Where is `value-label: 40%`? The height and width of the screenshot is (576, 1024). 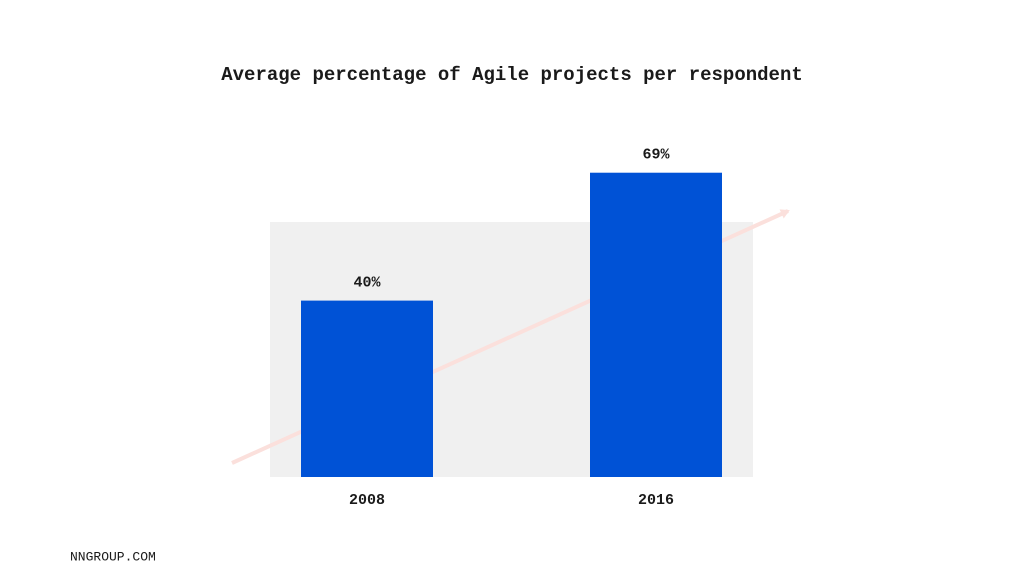
value-label: 40% is located at coordinates (367, 283).